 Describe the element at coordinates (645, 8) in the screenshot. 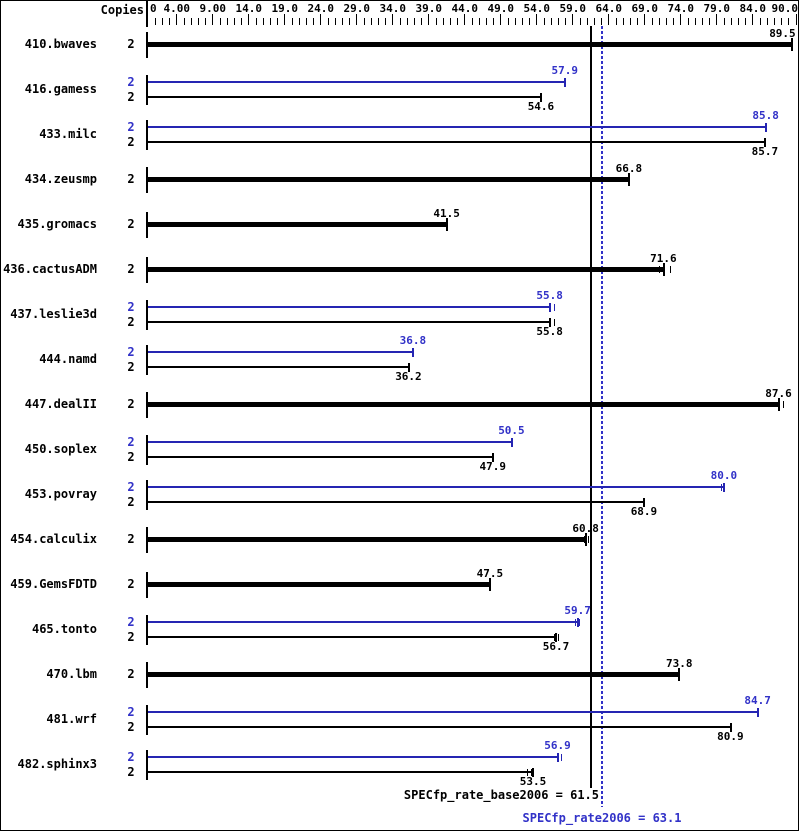

I see `axis-tick-label: 69.0` at that location.